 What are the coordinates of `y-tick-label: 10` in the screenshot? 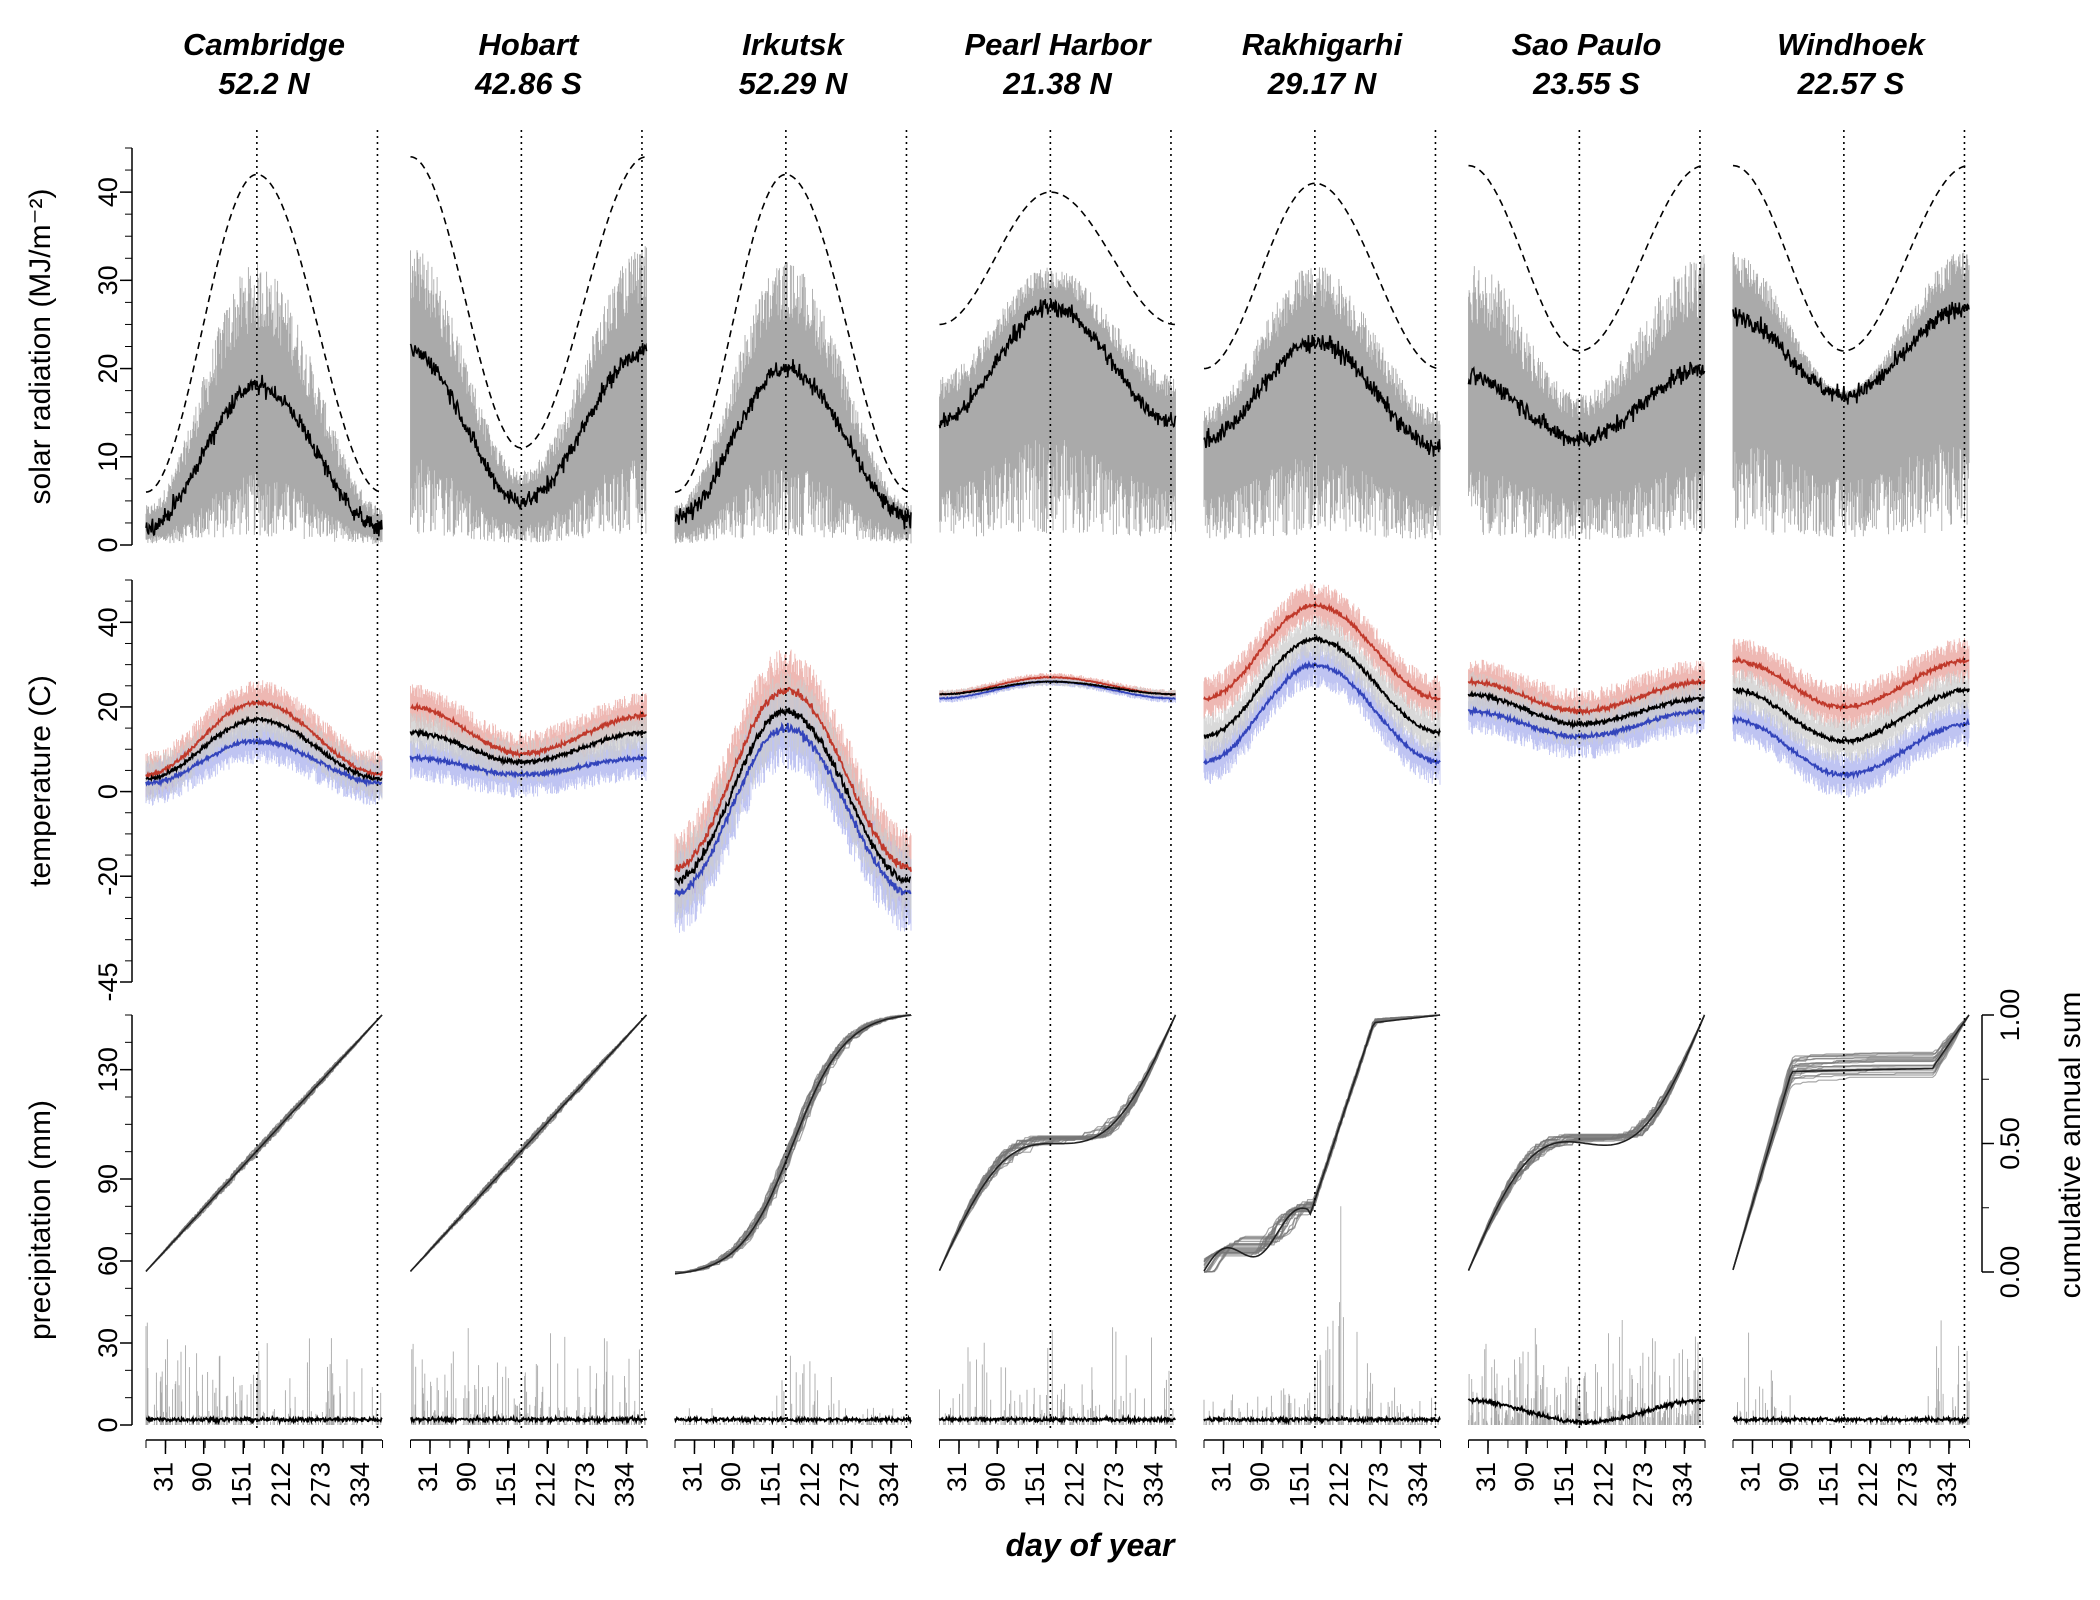 It's located at (108, 457).